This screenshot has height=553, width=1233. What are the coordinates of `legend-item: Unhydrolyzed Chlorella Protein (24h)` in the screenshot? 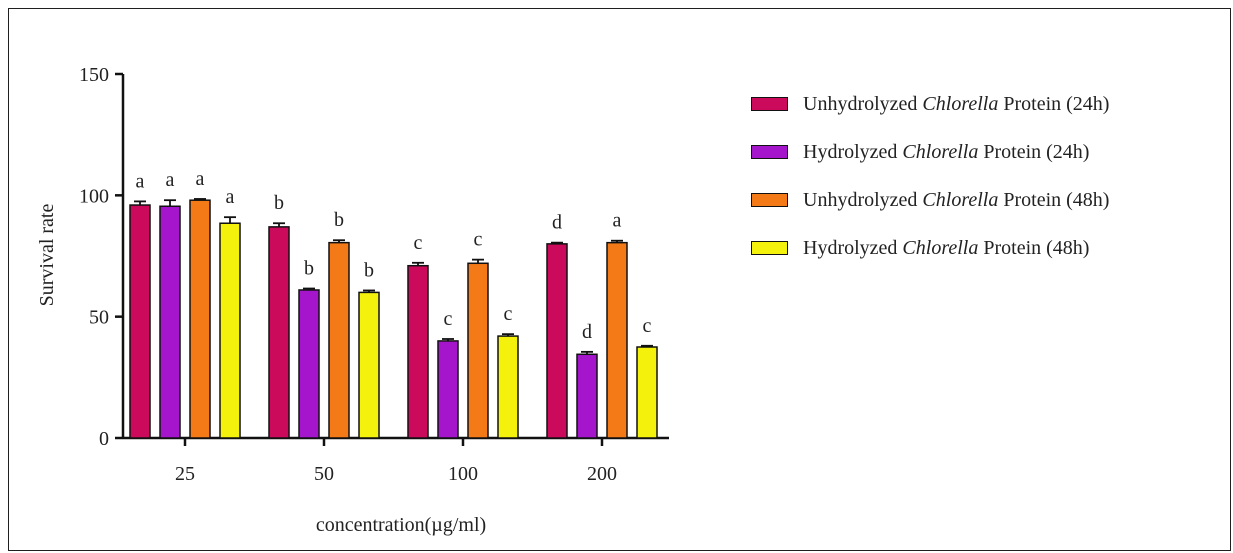 It's located at (930, 104).